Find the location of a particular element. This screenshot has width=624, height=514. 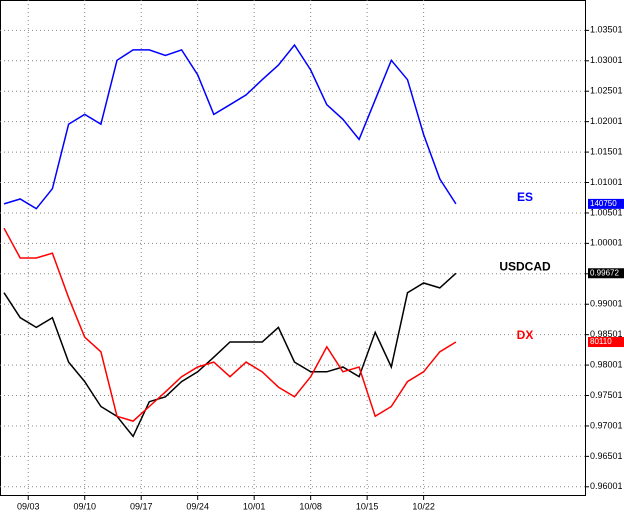

x-tick-label: 09/17 is located at coordinates (141, 506).